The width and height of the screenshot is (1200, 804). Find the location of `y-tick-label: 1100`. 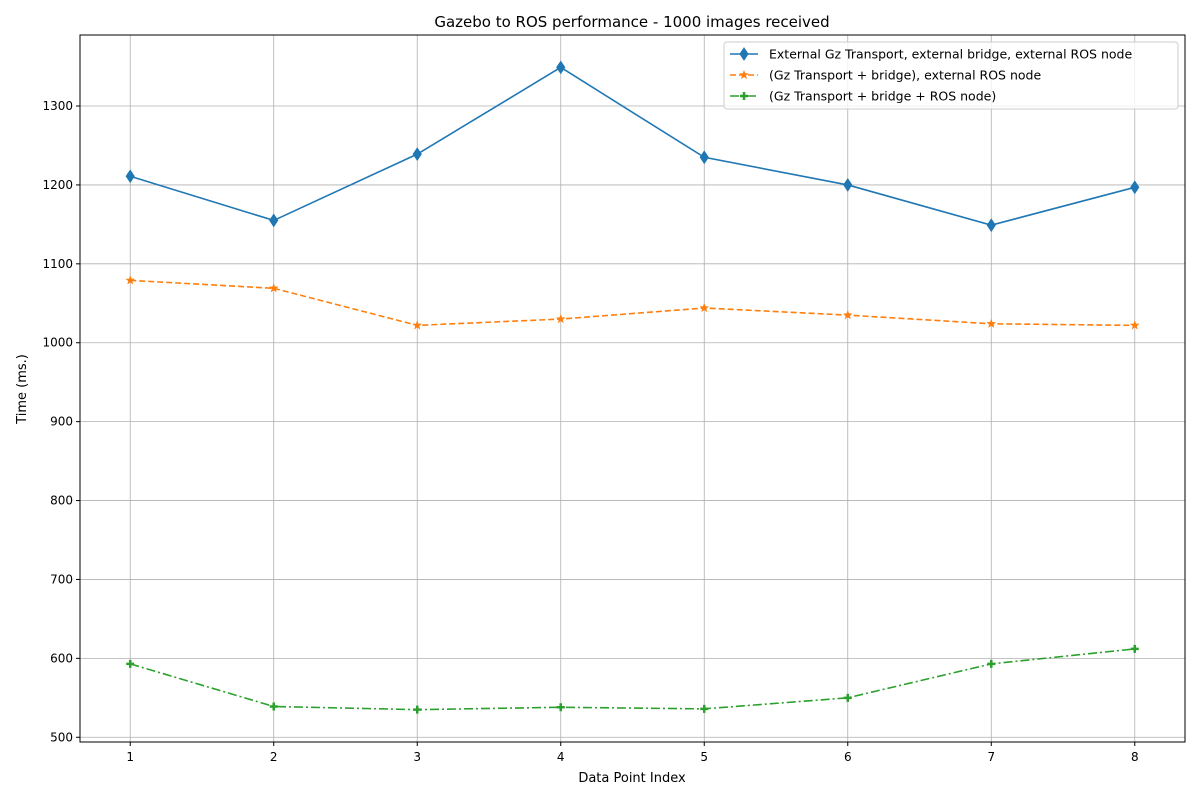

y-tick-label: 1100 is located at coordinates (57, 264).